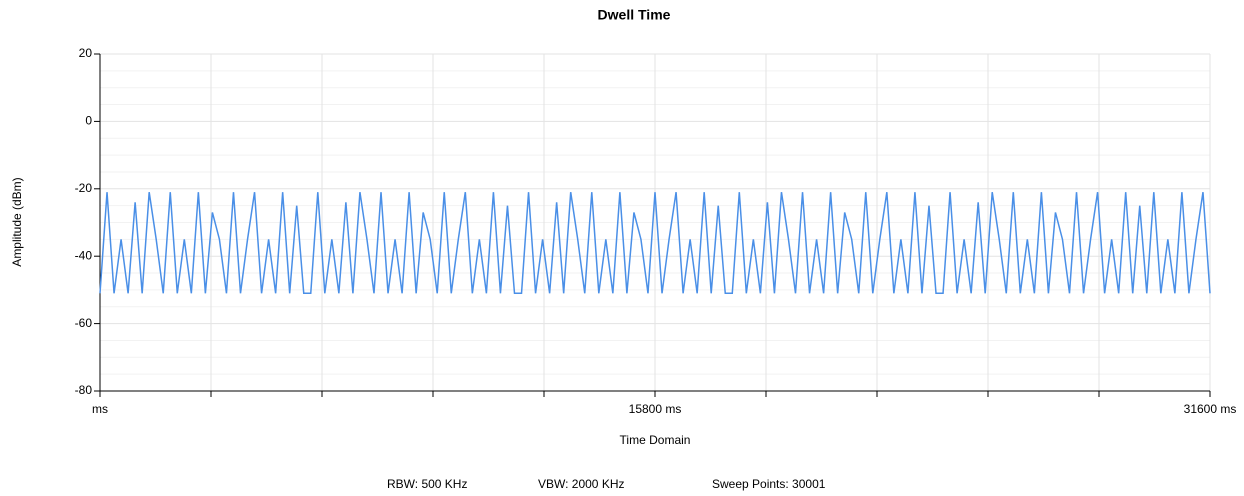  What do you see at coordinates (84, 188) in the screenshot?
I see `y-tick-label: -20` at bounding box center [84, 188].